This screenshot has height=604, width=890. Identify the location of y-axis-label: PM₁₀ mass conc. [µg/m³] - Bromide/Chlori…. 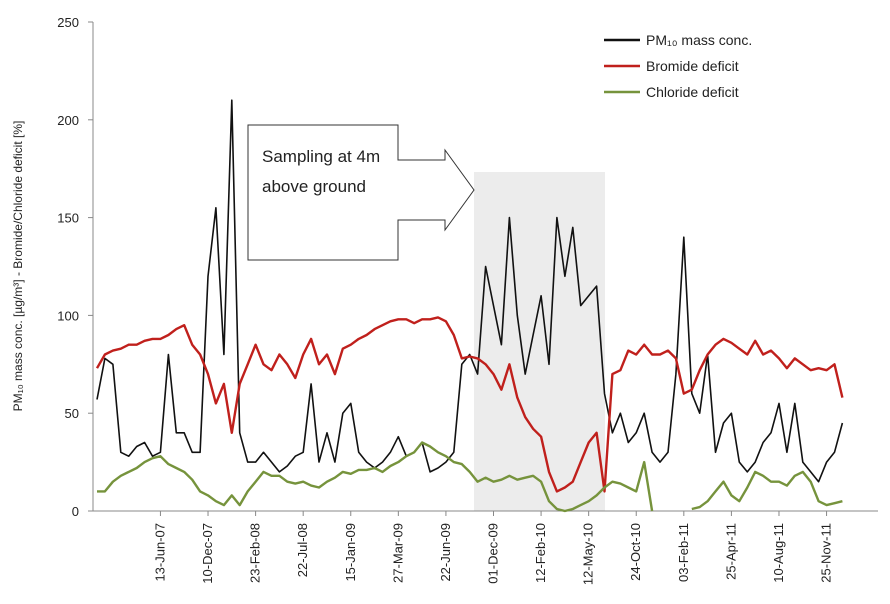
(18, 266).